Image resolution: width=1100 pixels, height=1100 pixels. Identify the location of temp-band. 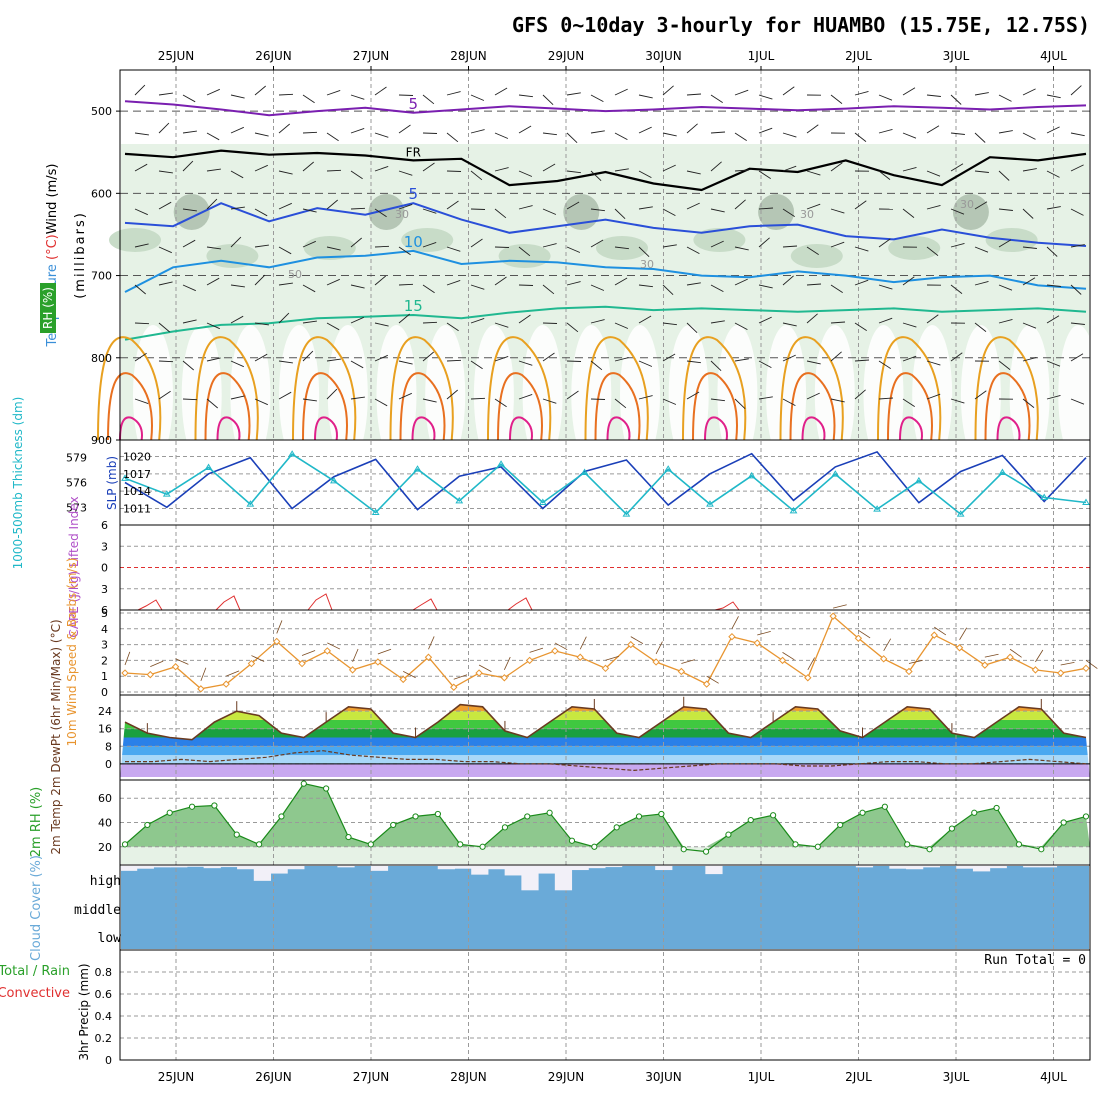
(605, 724).